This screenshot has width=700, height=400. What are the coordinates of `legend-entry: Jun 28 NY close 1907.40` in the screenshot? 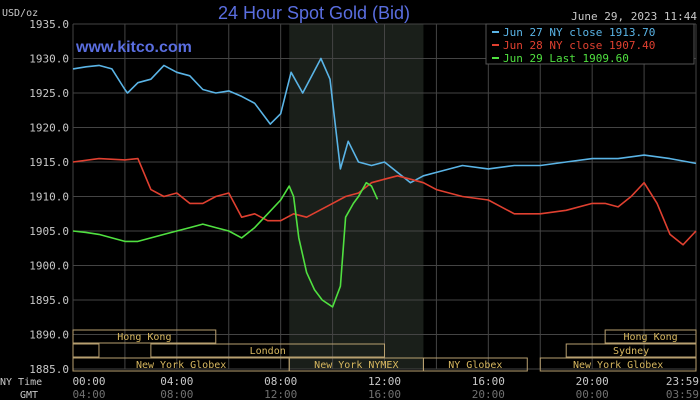 It's located at (579, 45).